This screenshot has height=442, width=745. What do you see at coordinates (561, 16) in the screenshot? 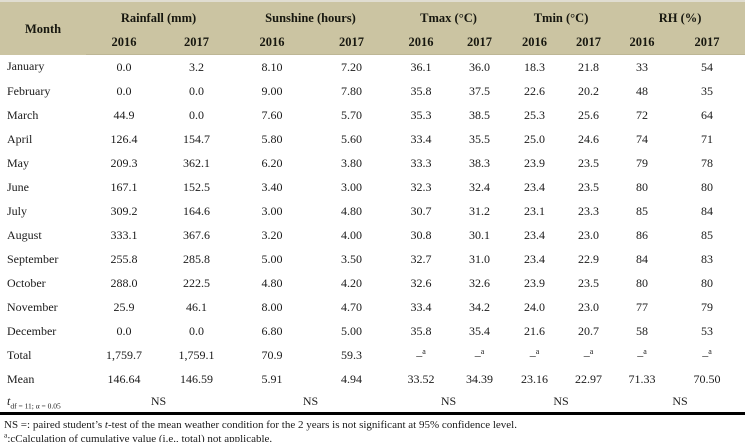
I see `column-group-tmin: Tmin (°C)` at bounding box center [561, 16].